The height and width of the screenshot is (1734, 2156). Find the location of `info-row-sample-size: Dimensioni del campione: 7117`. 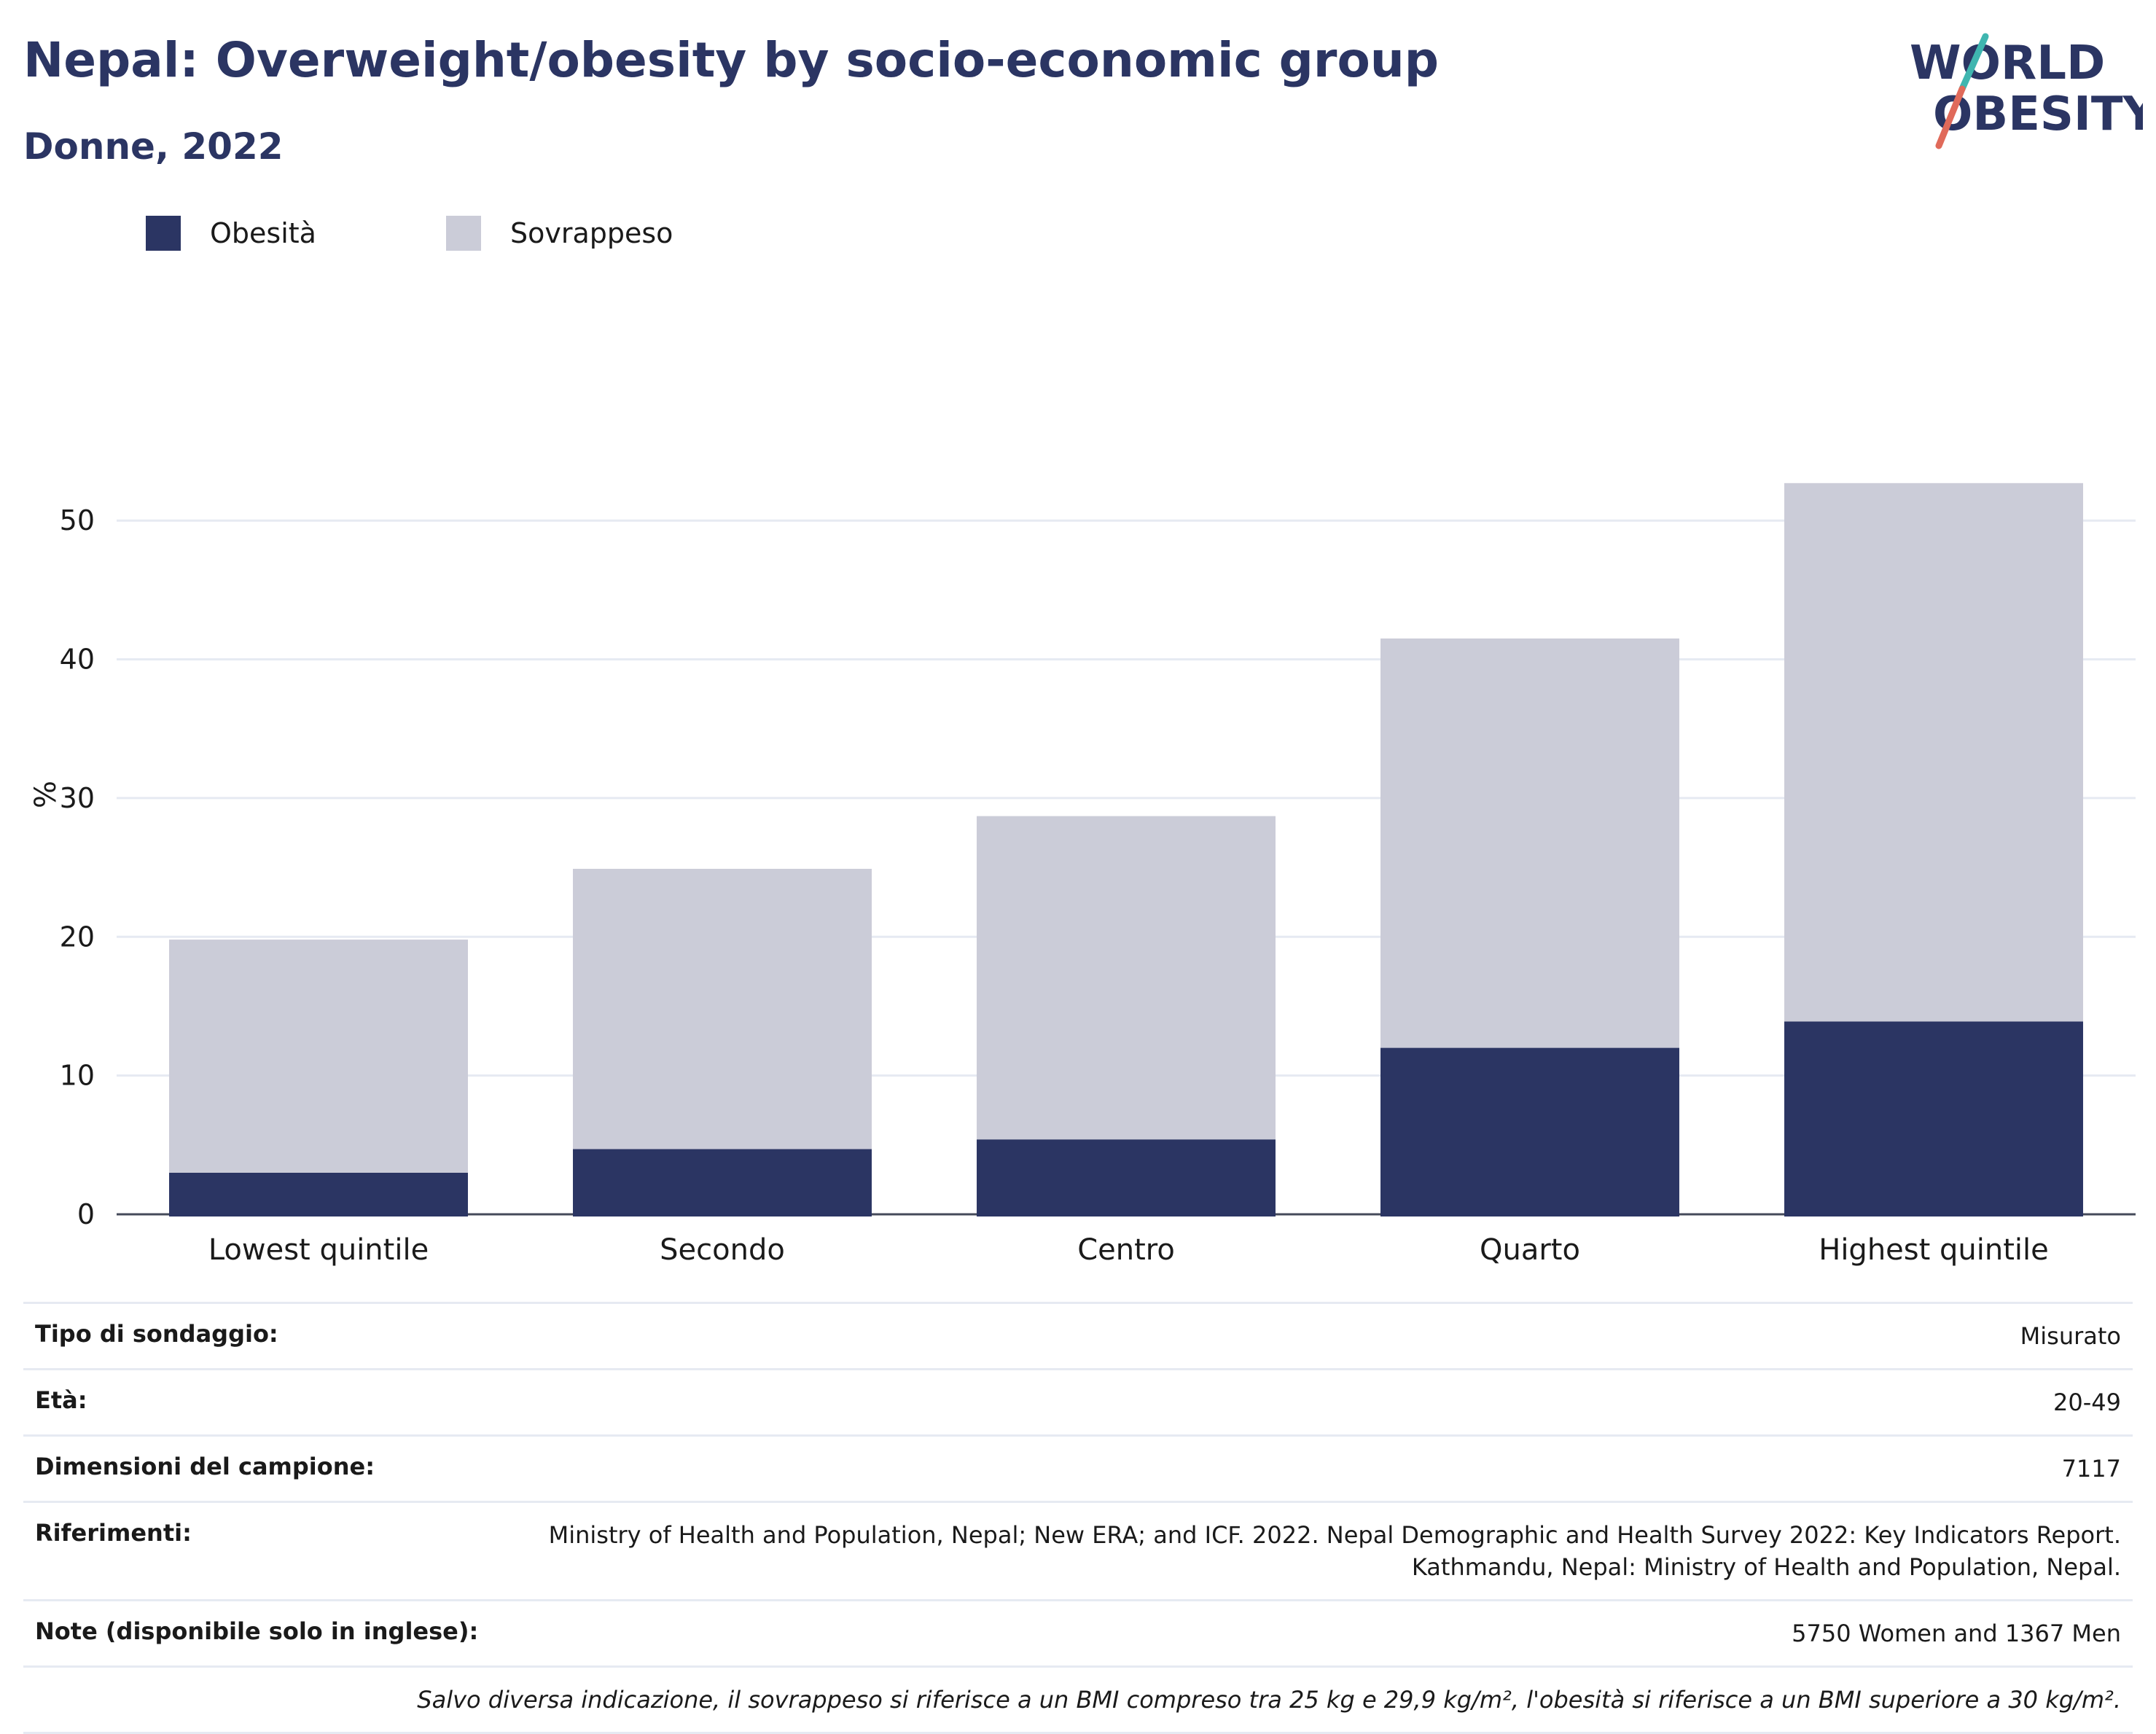

info-row-sample-size: Dimensioni del campione: 7117 is located at coordinates (1078, 1468).